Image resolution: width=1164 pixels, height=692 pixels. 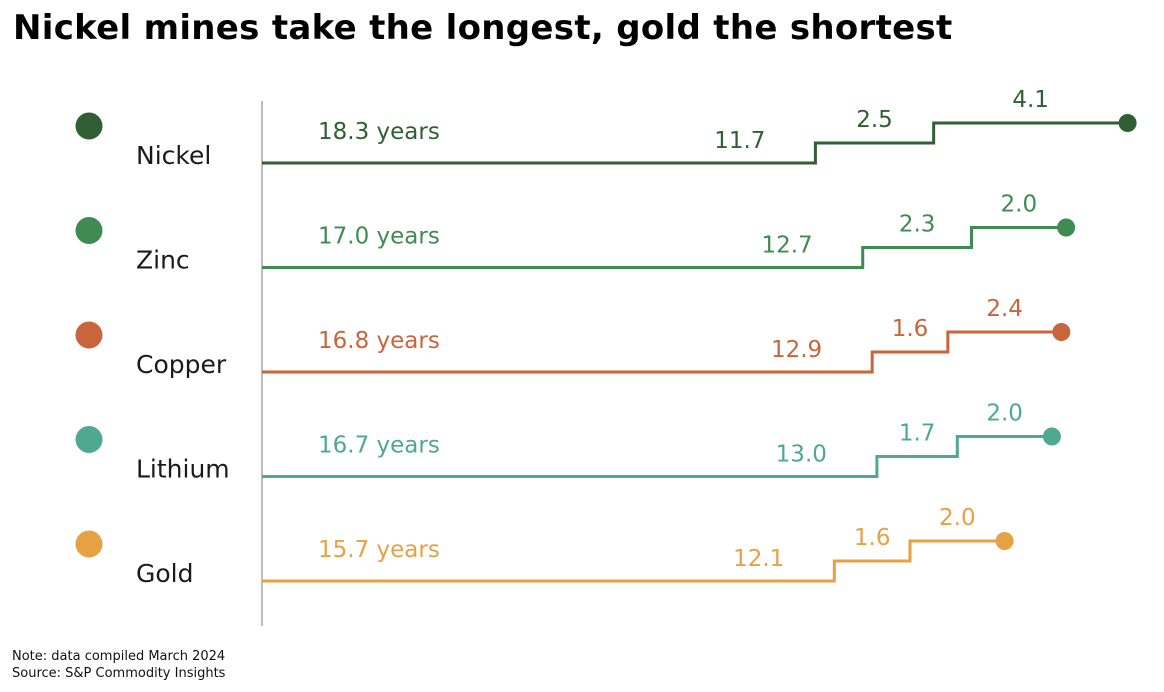 I want to click on total-label-lithium: 16.7 years, so click(x=379, y=446).